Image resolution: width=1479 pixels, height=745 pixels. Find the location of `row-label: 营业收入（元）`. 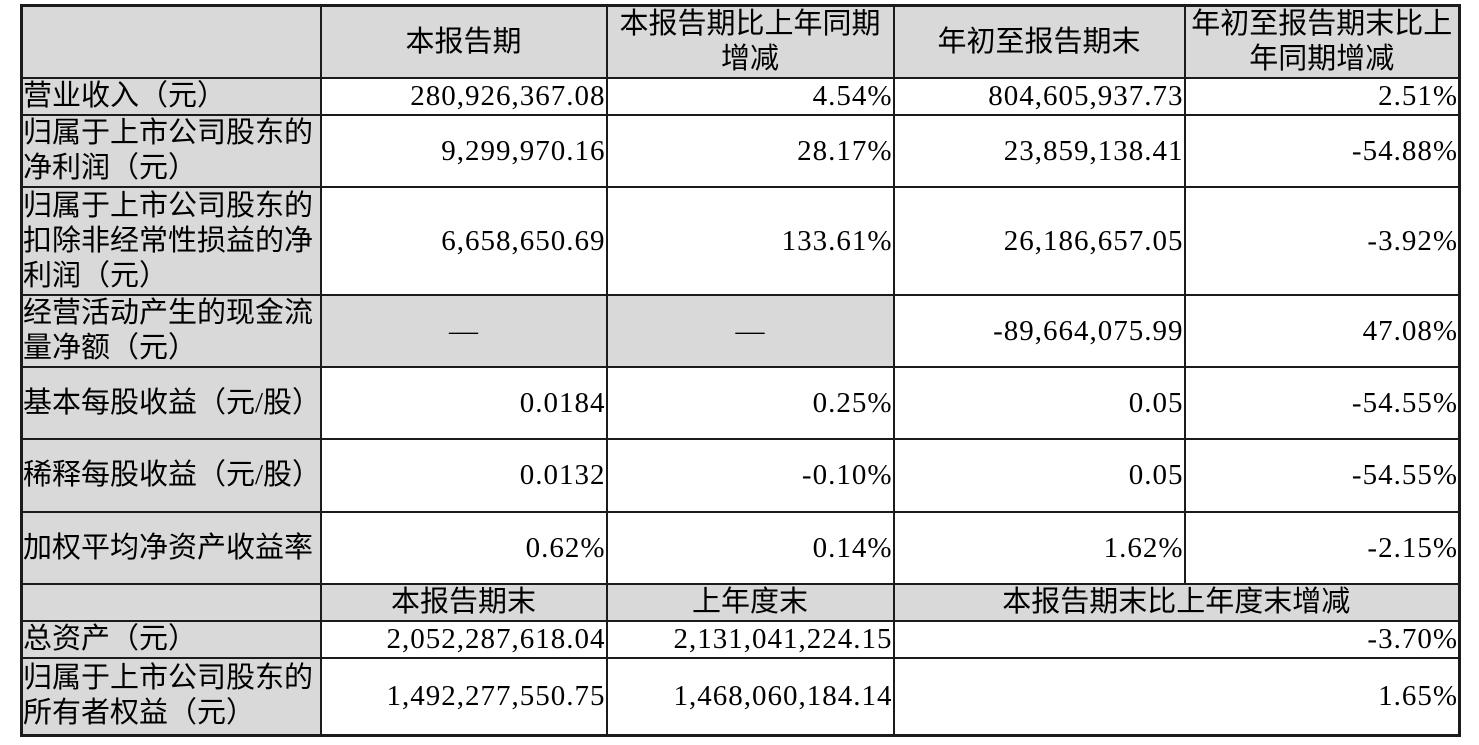

row-label: 营业收入（元） is located at coordinates (171, 96).